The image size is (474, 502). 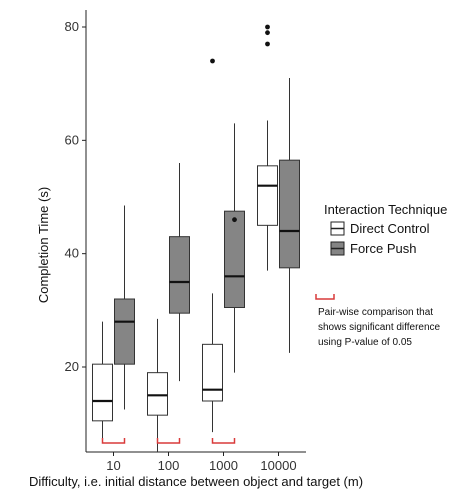 What do you see at coordinates (383, 248) in the screenshot?
I see `legend-label-force-push: Force Push` at bounding box center [383, 248].